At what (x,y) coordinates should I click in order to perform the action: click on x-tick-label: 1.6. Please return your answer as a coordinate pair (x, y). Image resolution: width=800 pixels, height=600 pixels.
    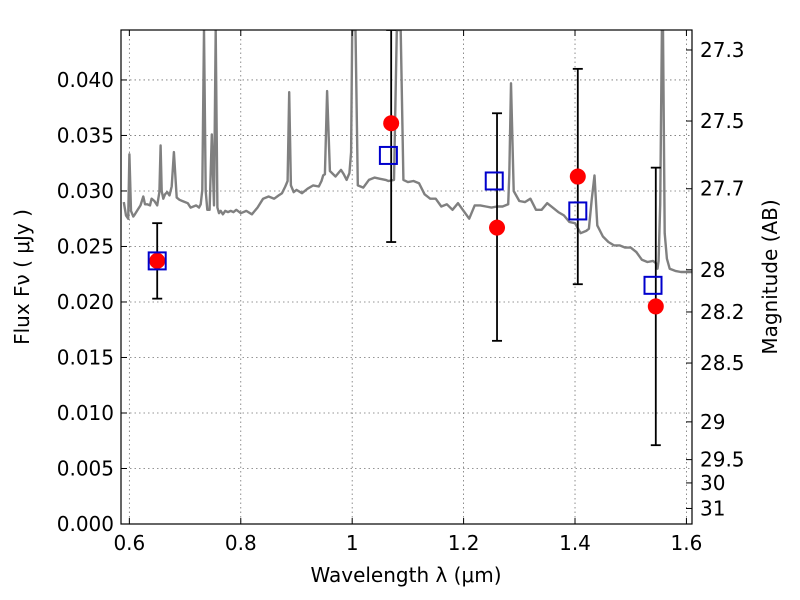
    Looking at the image, I should click on (687, 543).